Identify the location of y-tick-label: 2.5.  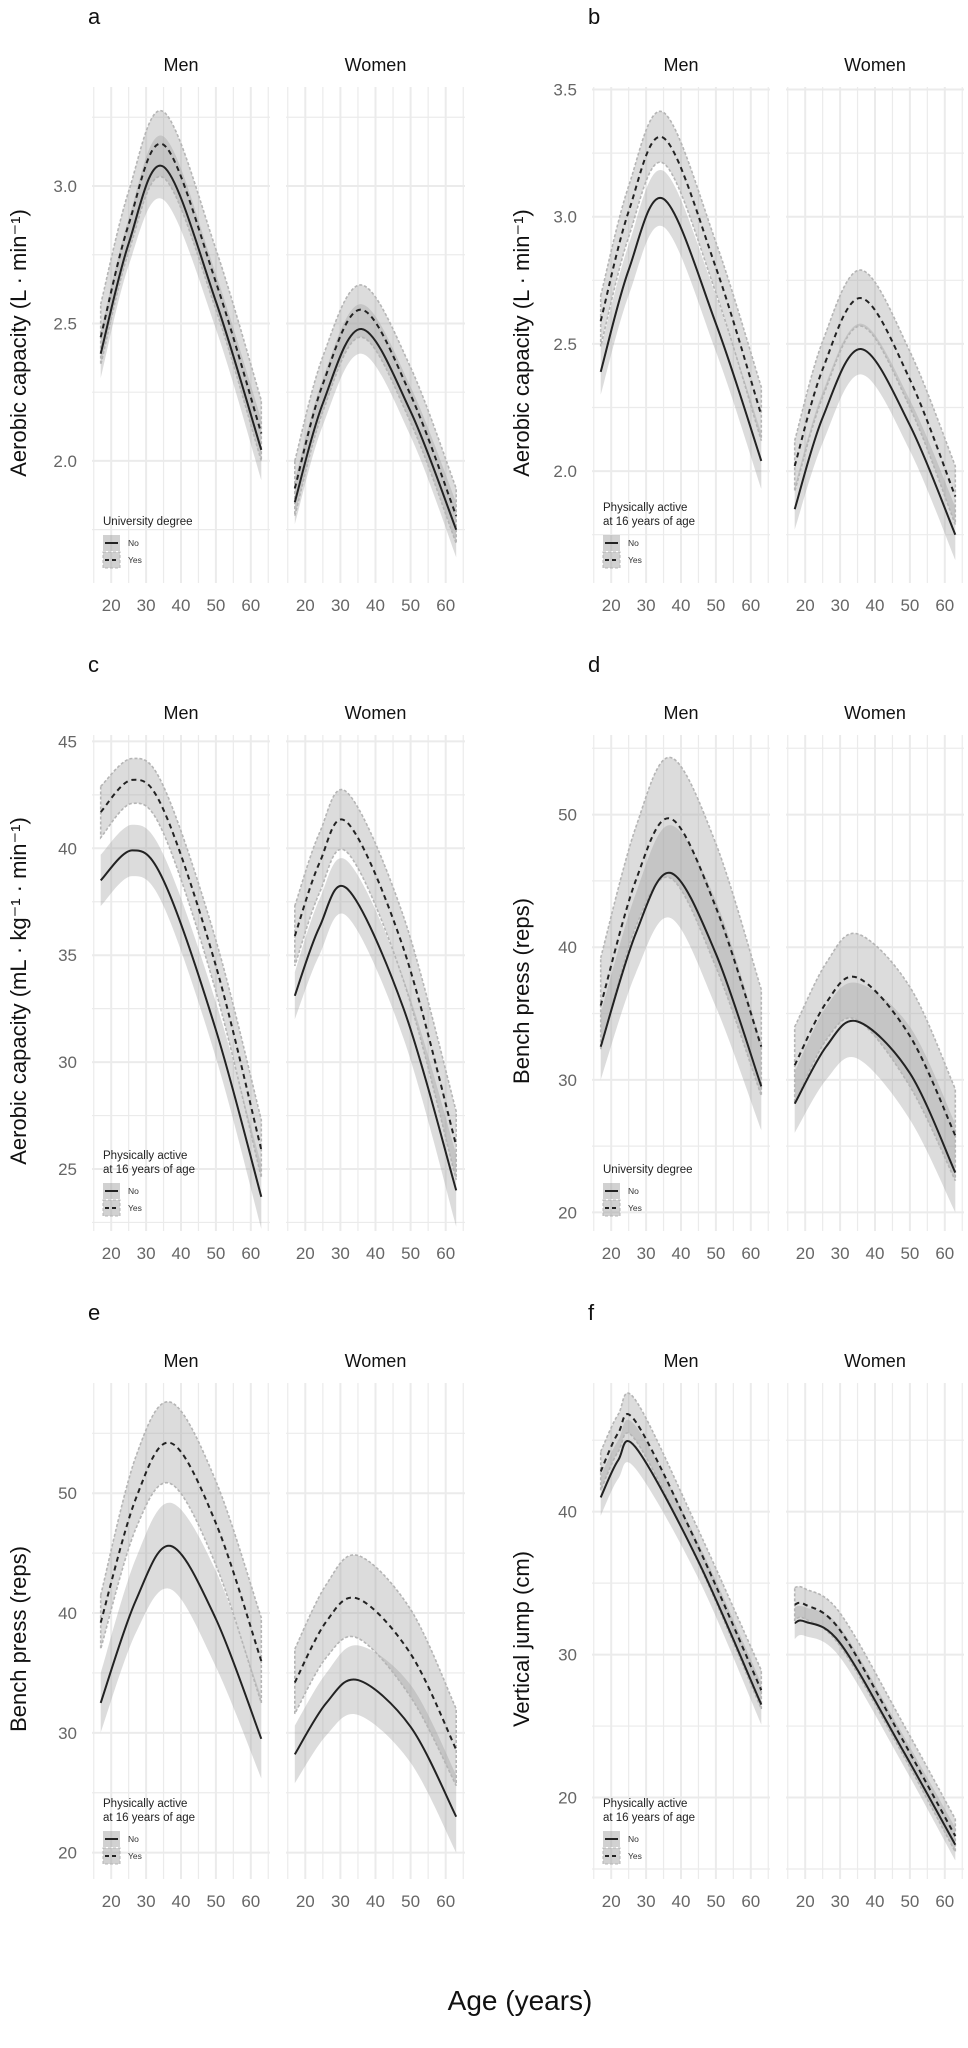
(565, 344).